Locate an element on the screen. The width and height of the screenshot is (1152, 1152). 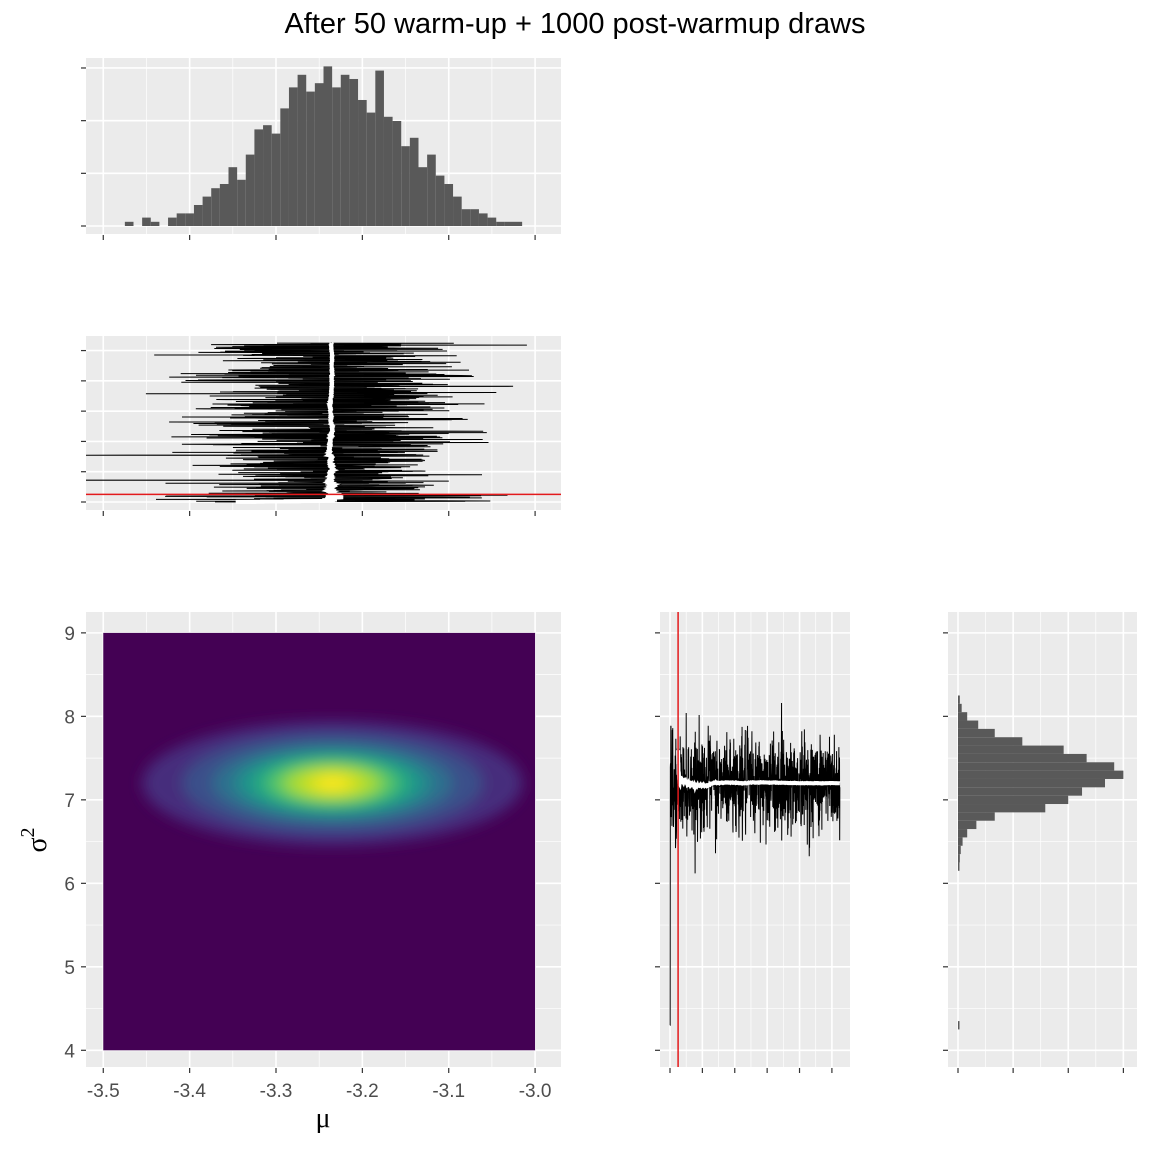
sigma2-trace-line is located at coordinates (755, 864).